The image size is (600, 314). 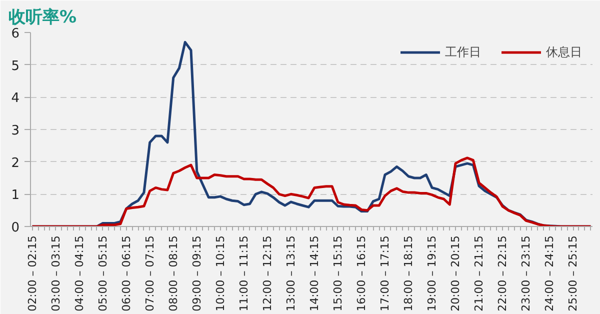 What do you see at coordinates (55, 273) in the screenshot?
I see `x-tick-label: 03:00 – 03:15` at bounding box center [55, 273].